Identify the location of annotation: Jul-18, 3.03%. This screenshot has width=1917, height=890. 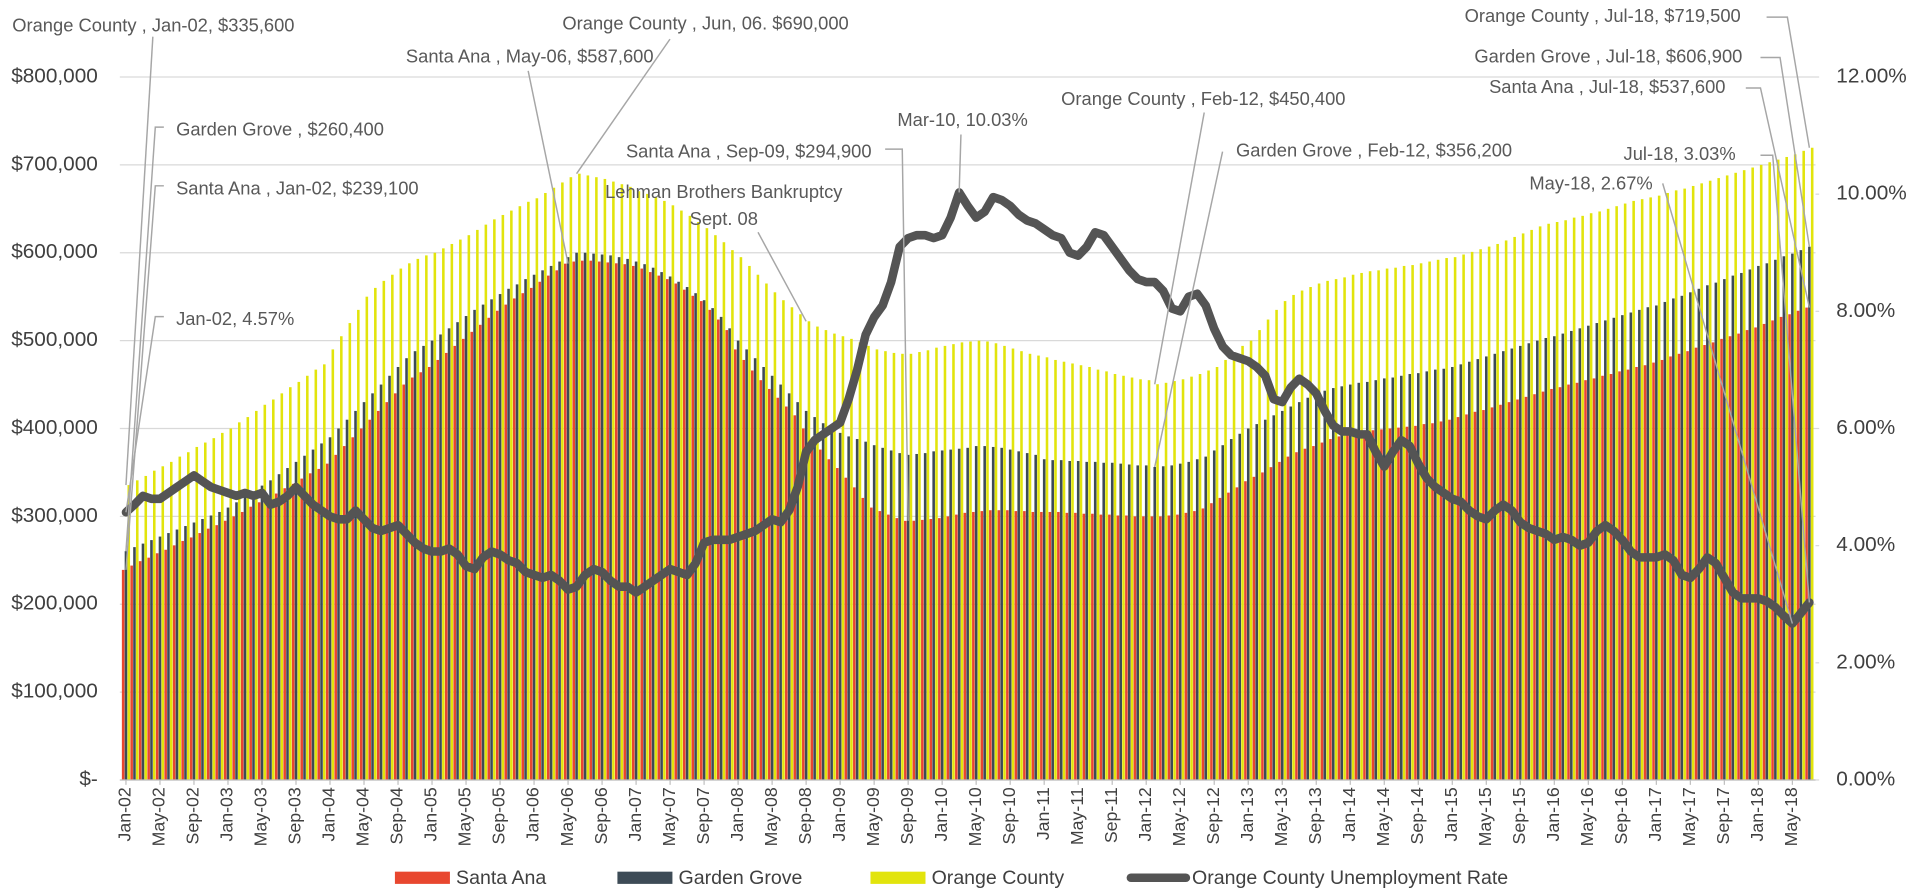
(1680, 153).